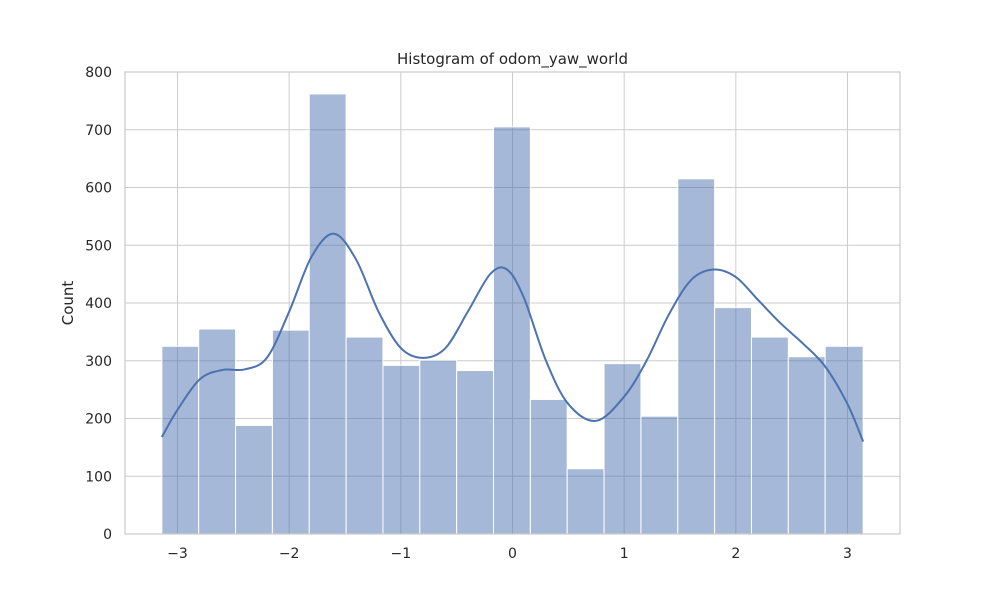  What do you see at coordinates (177, 554) in the screenshot?
I see `x-tick-label: −3` at bounding box center [177, 554].